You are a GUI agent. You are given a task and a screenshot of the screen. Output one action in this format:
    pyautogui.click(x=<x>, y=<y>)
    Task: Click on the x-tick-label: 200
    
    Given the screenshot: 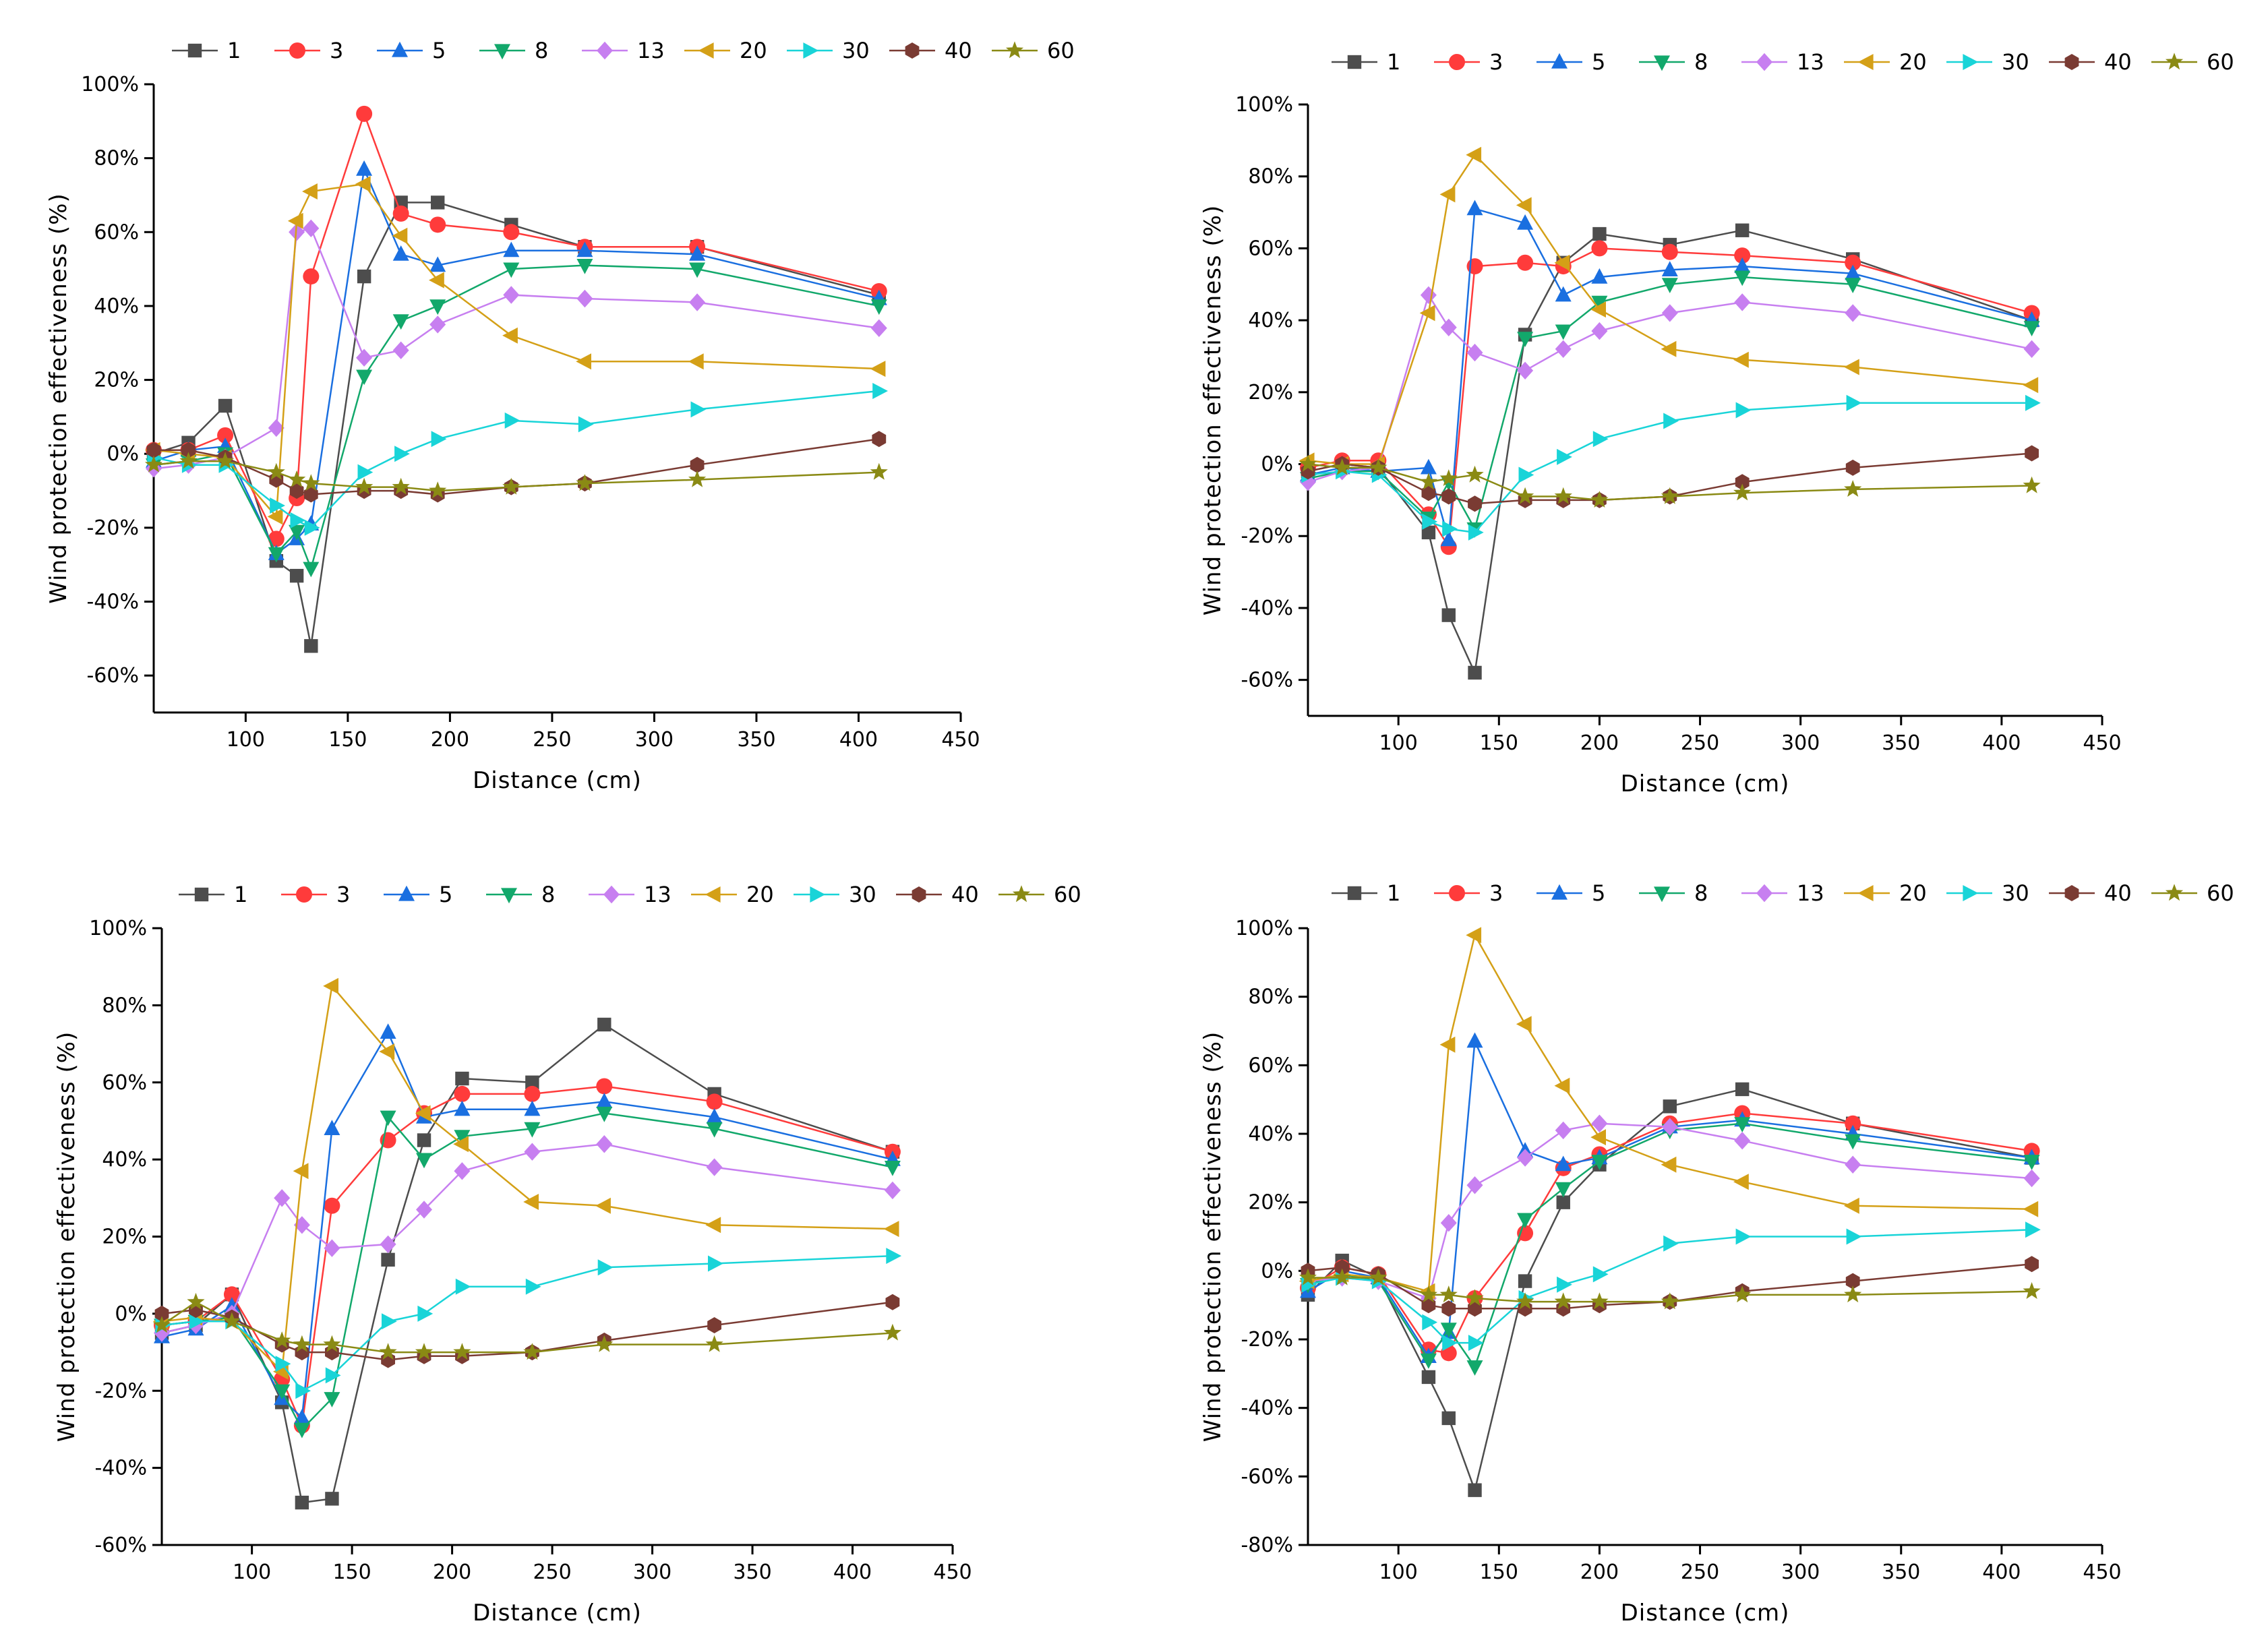 What is the action you would take?
    pyautogui.click(x=1599, y=743)
    